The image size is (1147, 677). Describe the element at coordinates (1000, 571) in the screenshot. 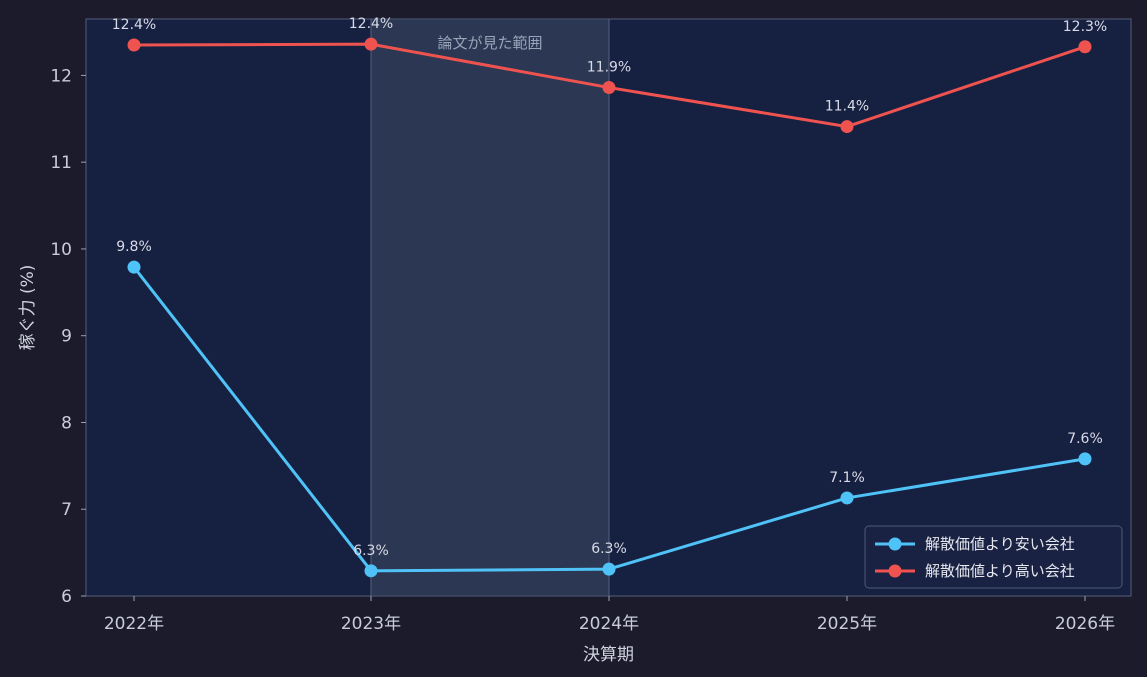

I see `legend-label: 解散価値より高い会社` at that location.